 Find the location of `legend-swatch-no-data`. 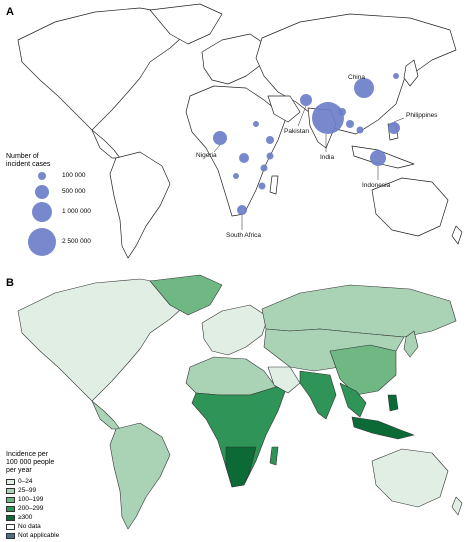

legend-swatch-no-data is located at coordinates (10, 527).